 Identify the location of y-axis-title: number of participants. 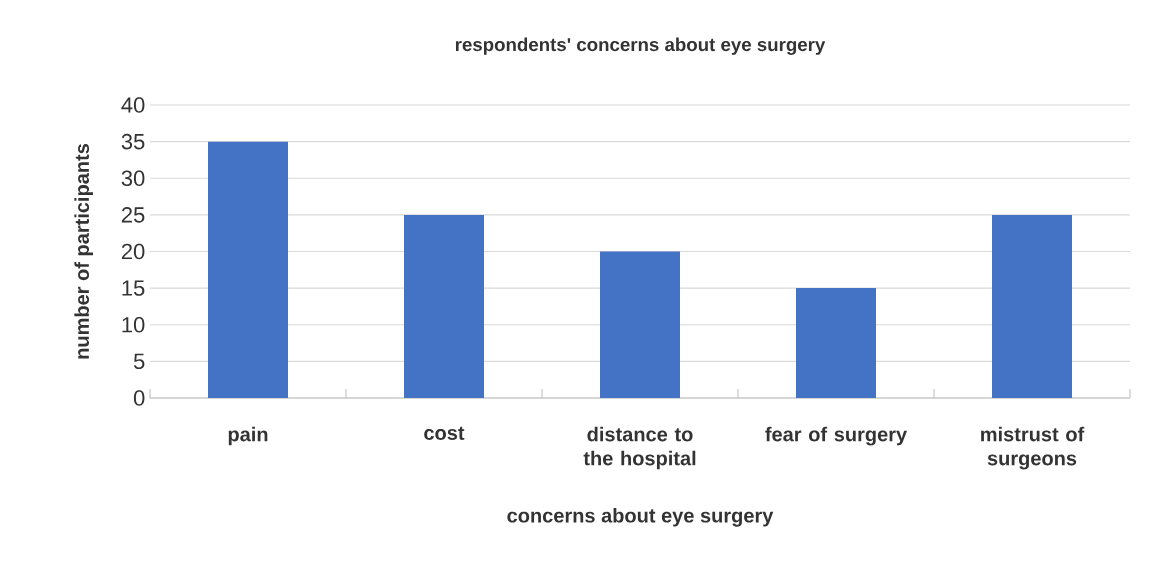
(83, 251).